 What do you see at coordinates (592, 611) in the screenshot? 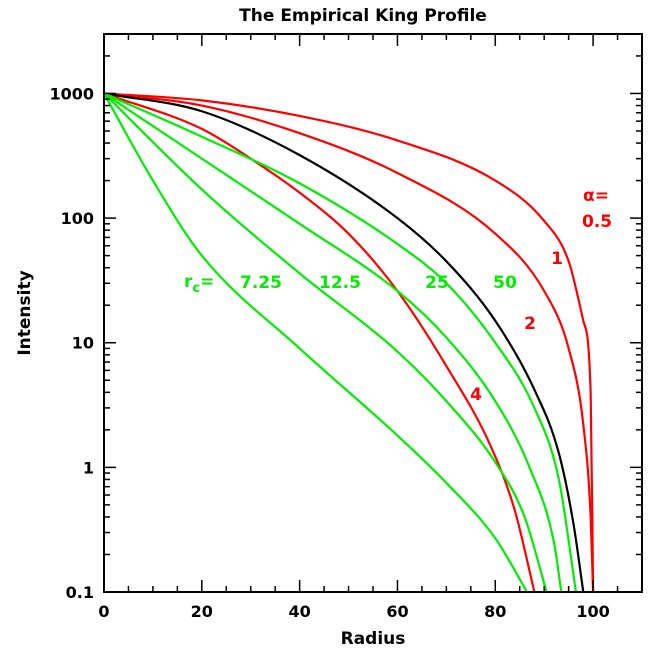
I see `x-tick-label: 100` at bounding box center [592, 611].